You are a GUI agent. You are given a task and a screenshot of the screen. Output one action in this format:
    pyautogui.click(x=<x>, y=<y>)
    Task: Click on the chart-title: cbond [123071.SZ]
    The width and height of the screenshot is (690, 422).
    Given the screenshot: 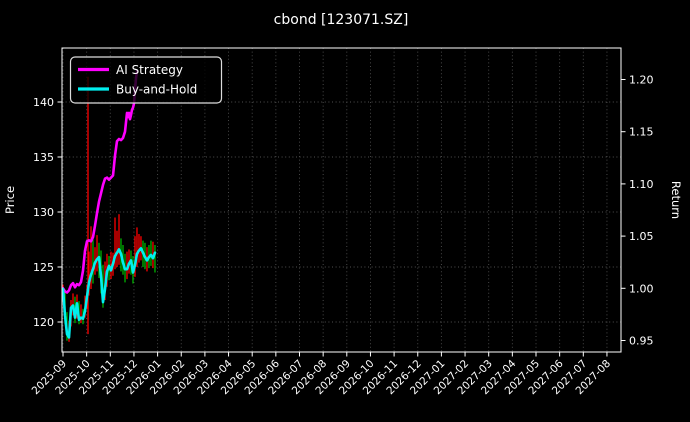 What is the action you would take?
    pyautogui.click(x=341, y=20)
    